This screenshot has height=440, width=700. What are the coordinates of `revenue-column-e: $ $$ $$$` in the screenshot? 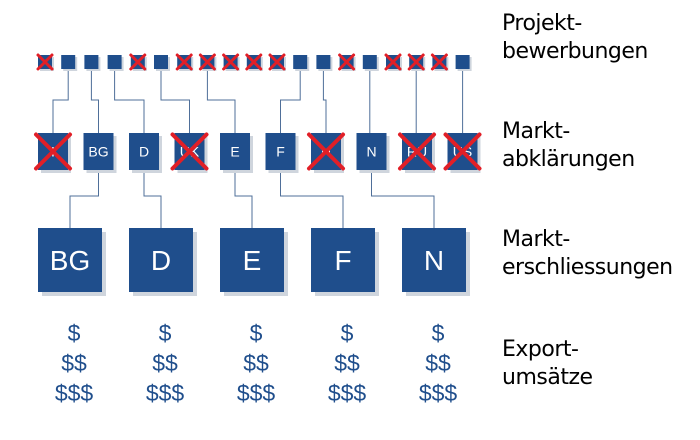 It's located at (256, 363).